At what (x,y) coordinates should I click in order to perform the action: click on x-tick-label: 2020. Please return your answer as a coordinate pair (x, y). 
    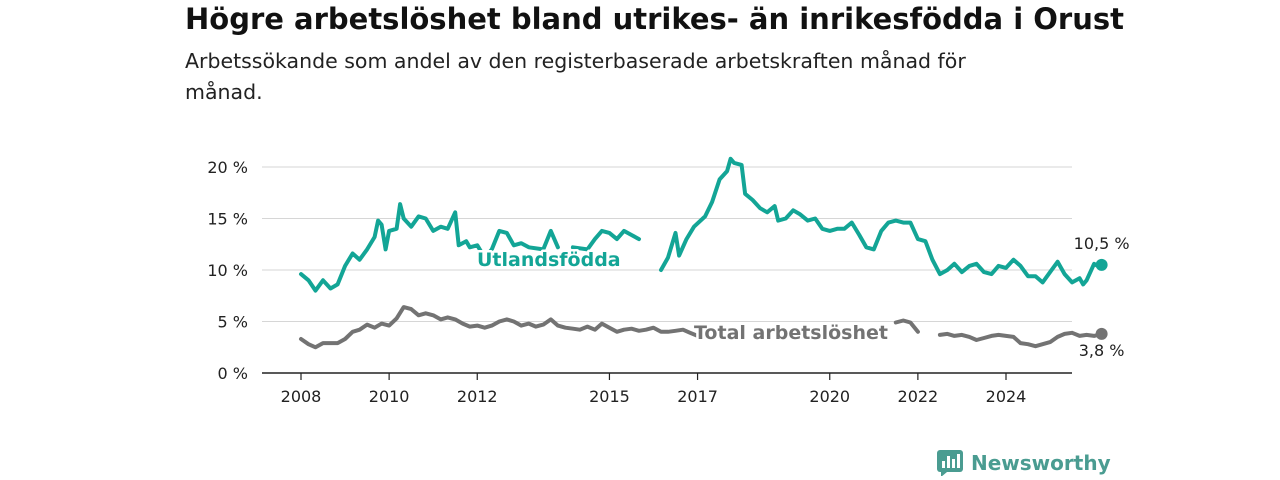
    Looking at the image, I should click on (829, 396).